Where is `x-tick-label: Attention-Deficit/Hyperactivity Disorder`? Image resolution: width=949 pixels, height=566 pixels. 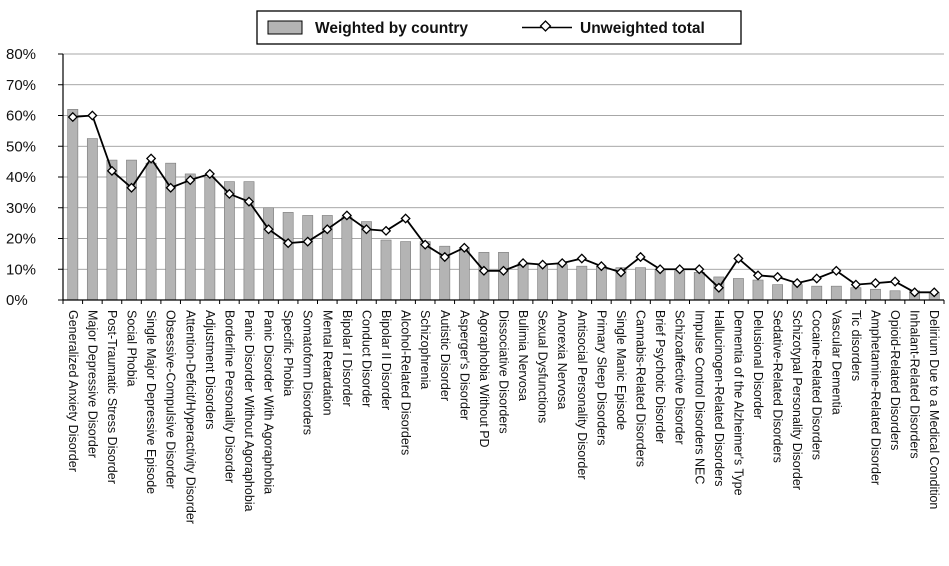
x-tick-label: Attention-Deficit/Hyperactivity Disorder is located at coordinates (190, 417).